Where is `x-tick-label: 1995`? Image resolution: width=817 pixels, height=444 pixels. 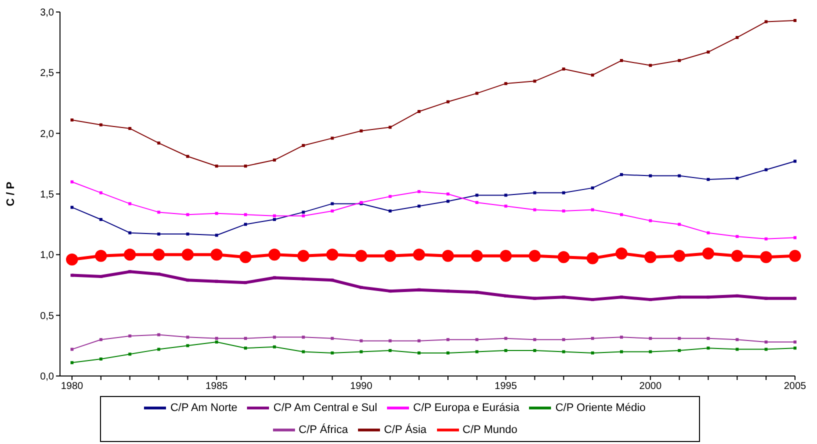 x-tick-label: 1995 is located at coordinates (506, 386).